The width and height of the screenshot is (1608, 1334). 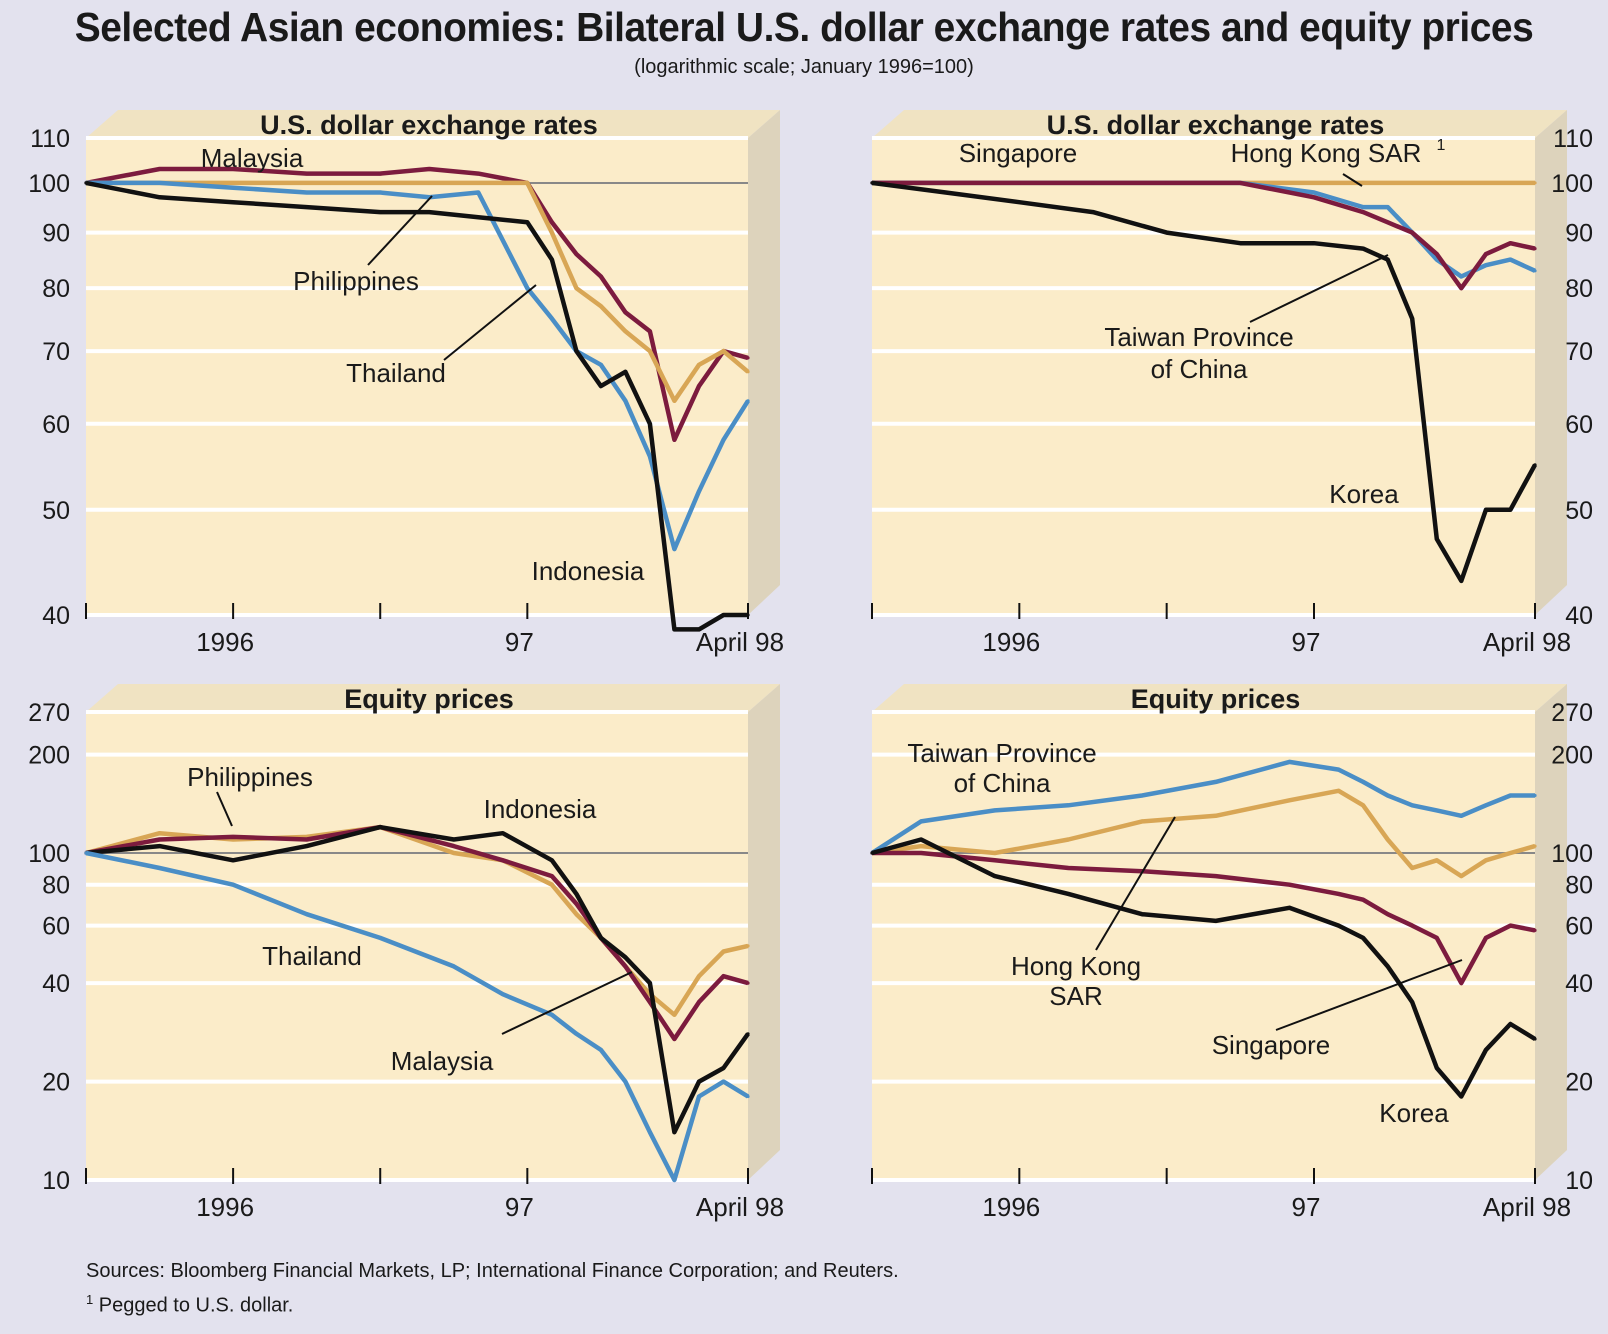 I want to click on series-label: of China, so click(x=1002, y=783).